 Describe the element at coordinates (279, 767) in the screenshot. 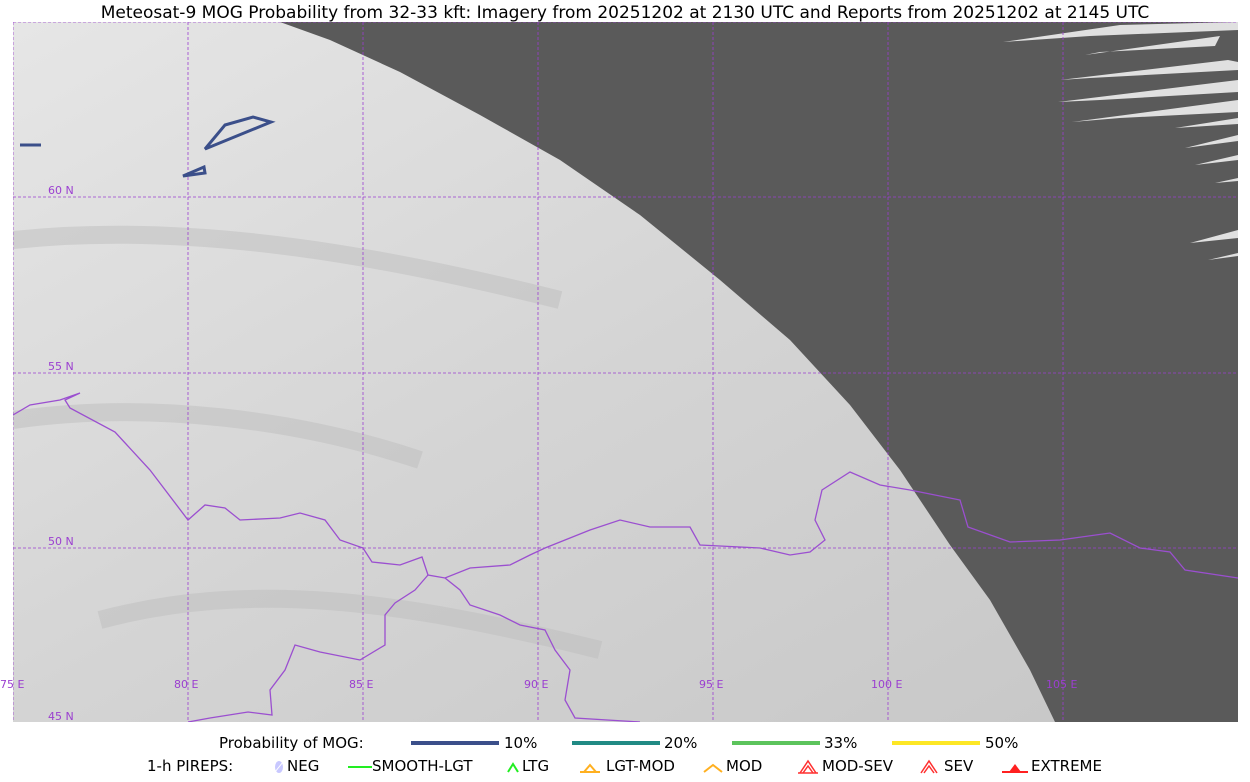

I see `neg-icon` at that location.